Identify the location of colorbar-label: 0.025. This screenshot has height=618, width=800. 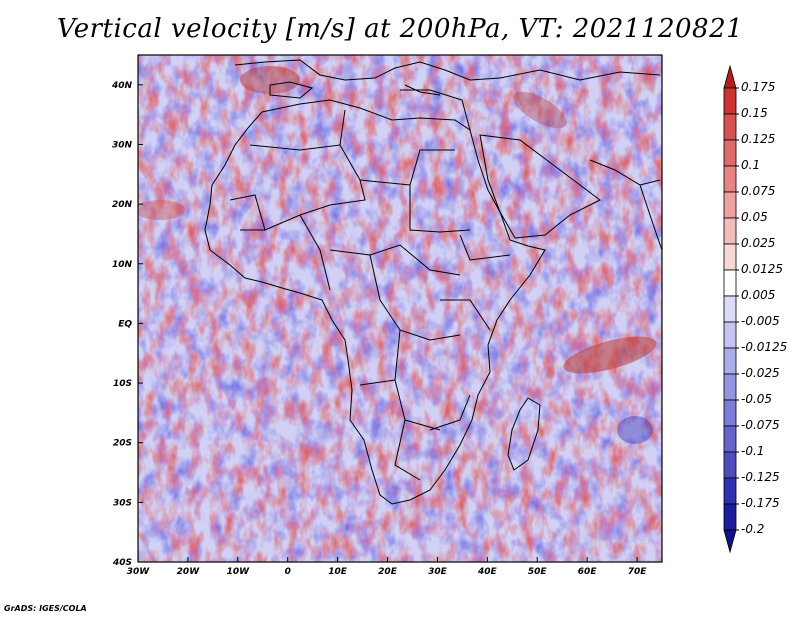
(758, 243).